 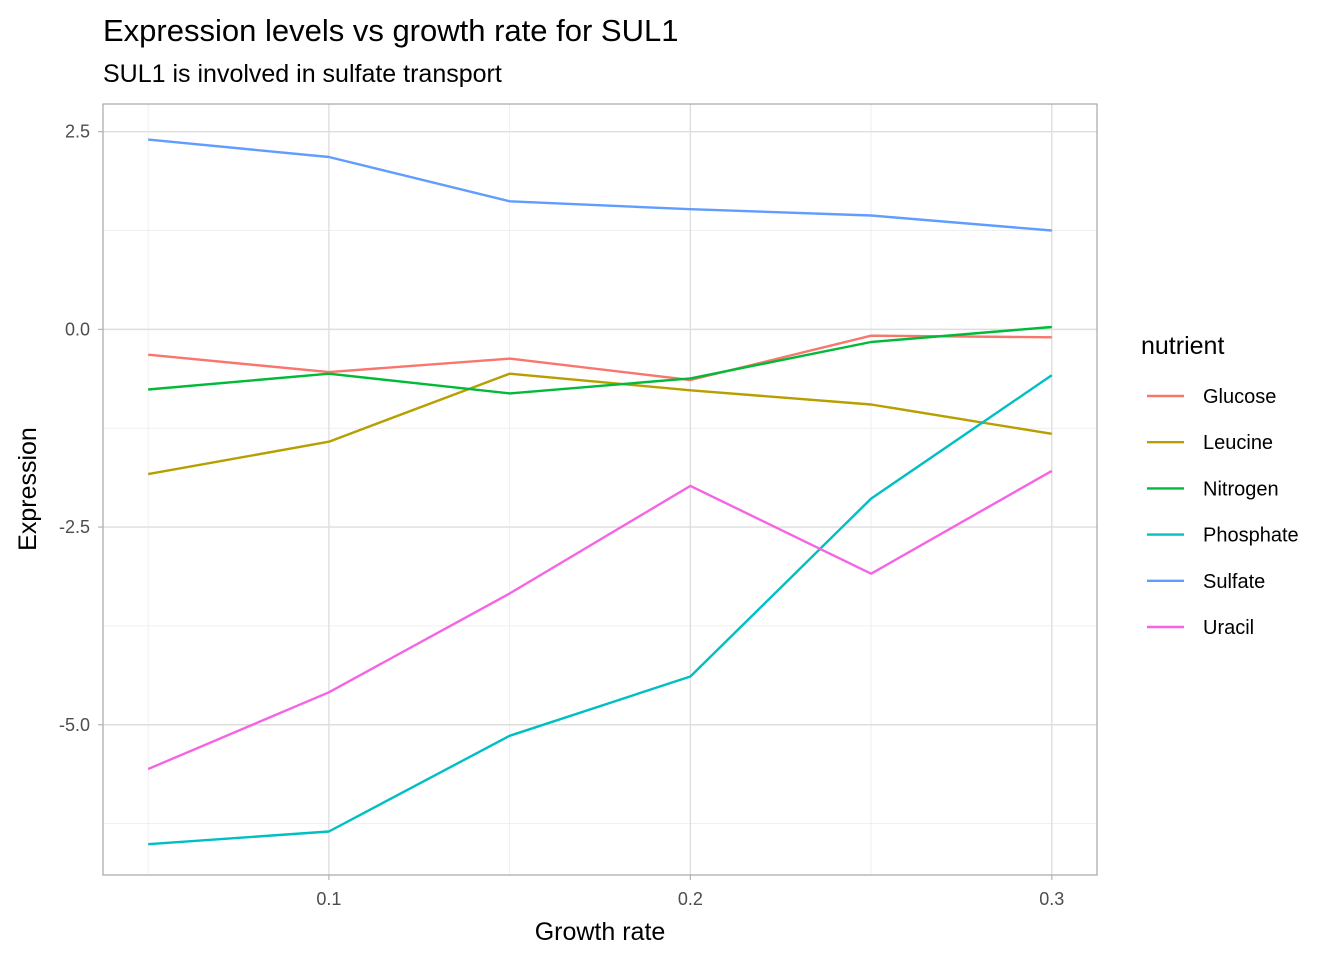 What do you see at coordinates (600, 932) in the screenshot?
I see `x-axis-title: Growth rate` at bounding box center [600, 932].